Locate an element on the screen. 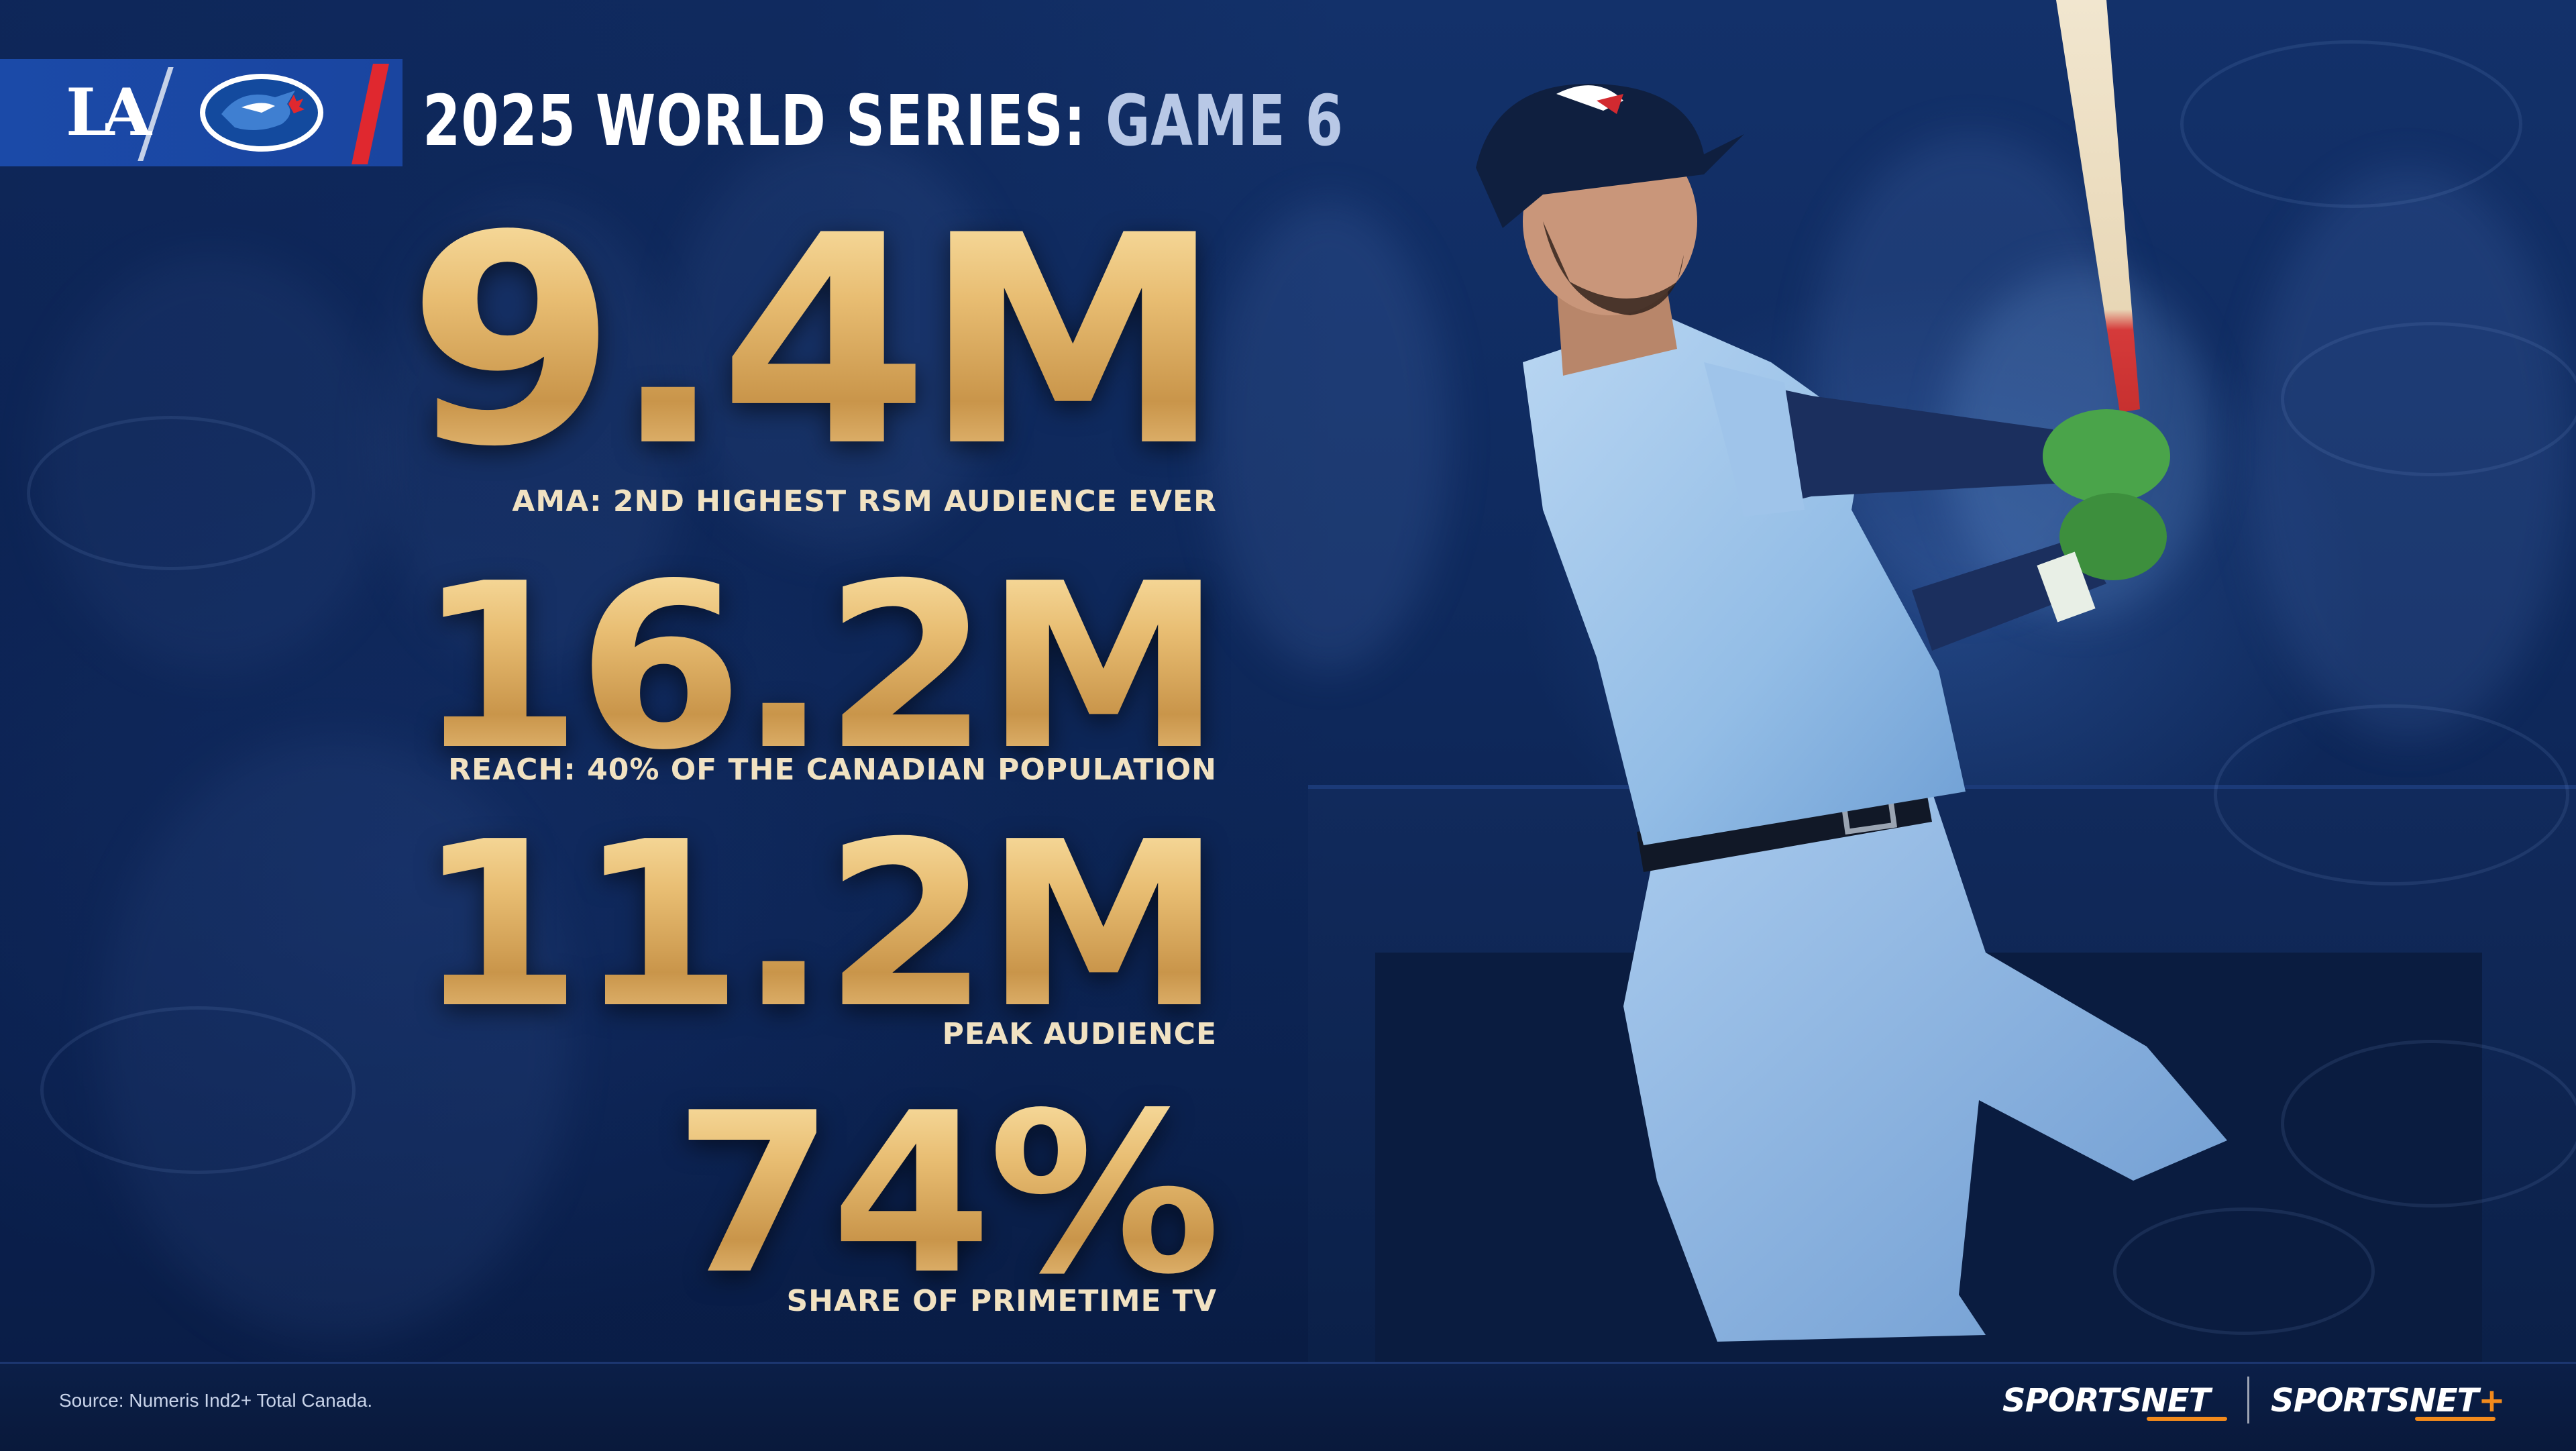  stat-value-share: 74% is located at coordinates (947, 1194).